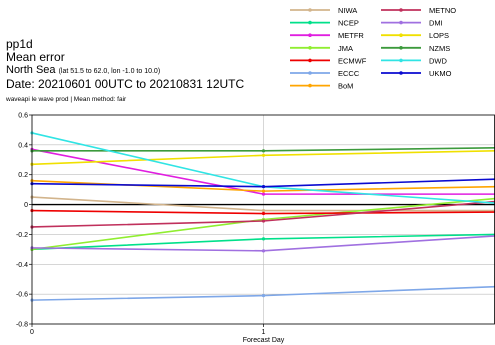 The height and width of the screenshot is (345, 495). I want to click on legend-marker-dmi, so click(401, 22).